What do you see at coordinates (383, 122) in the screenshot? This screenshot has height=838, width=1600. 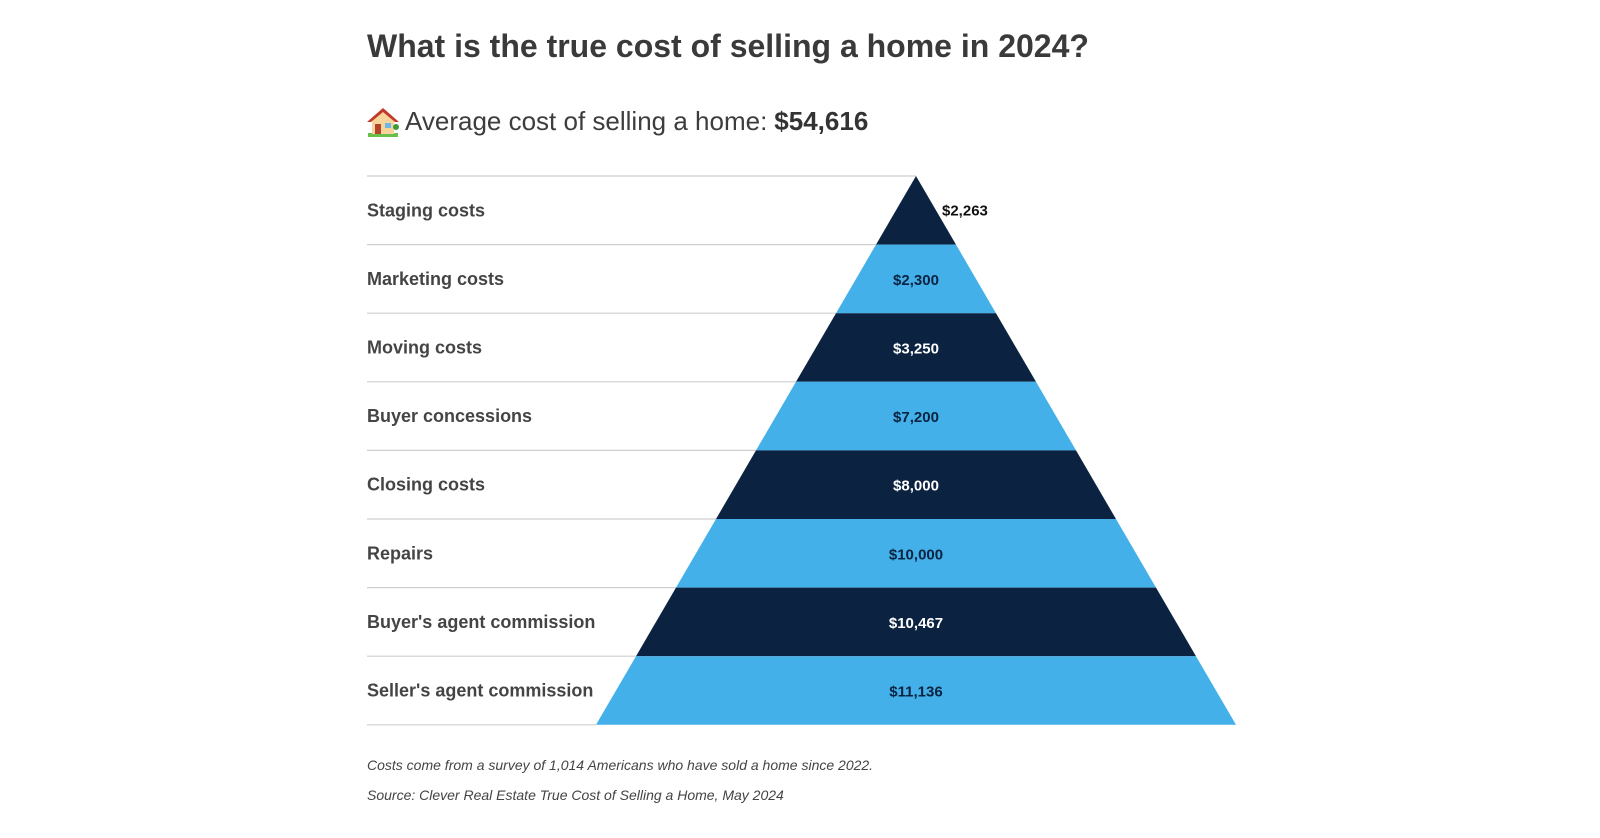 I see `house-icon` at bounding box center [383, 122].